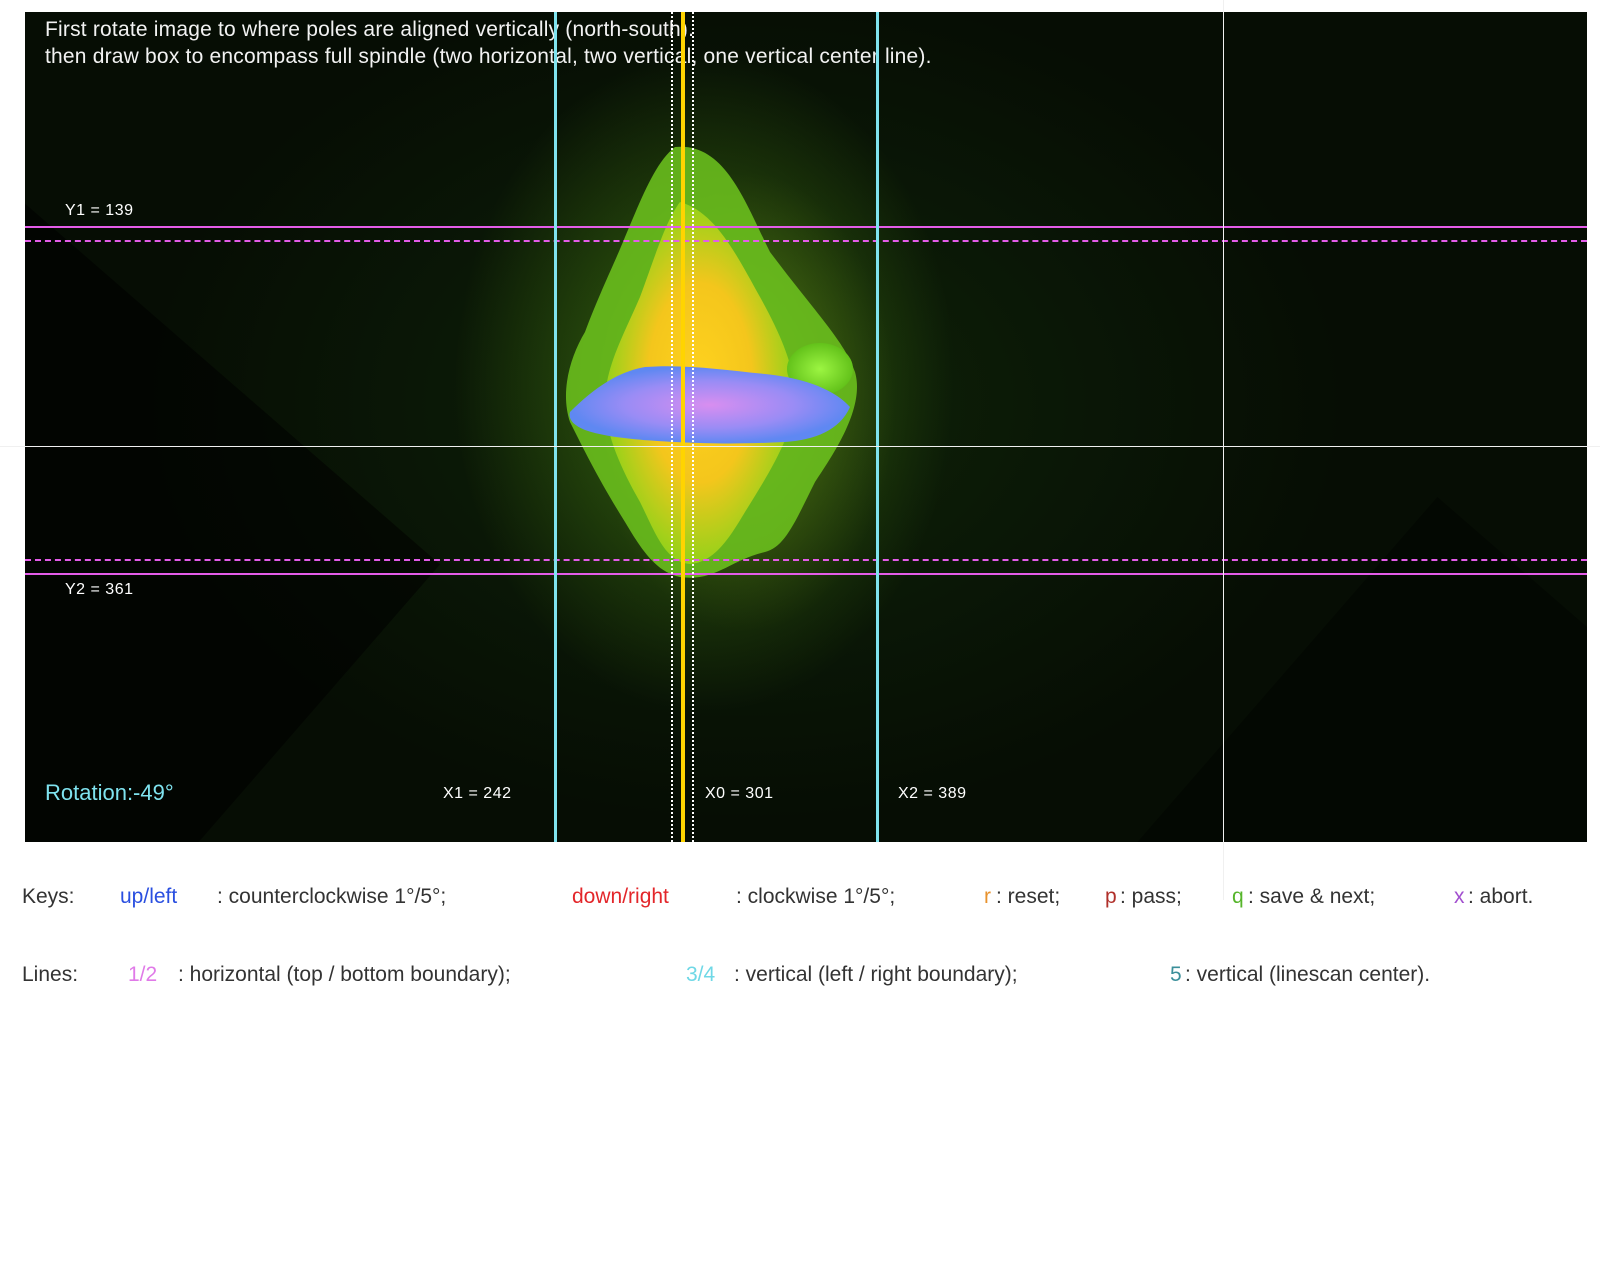 The width and height of the screenshot is (1600, 1274). I want to click on key-p-desc: : pass;, so click(1151, 896).